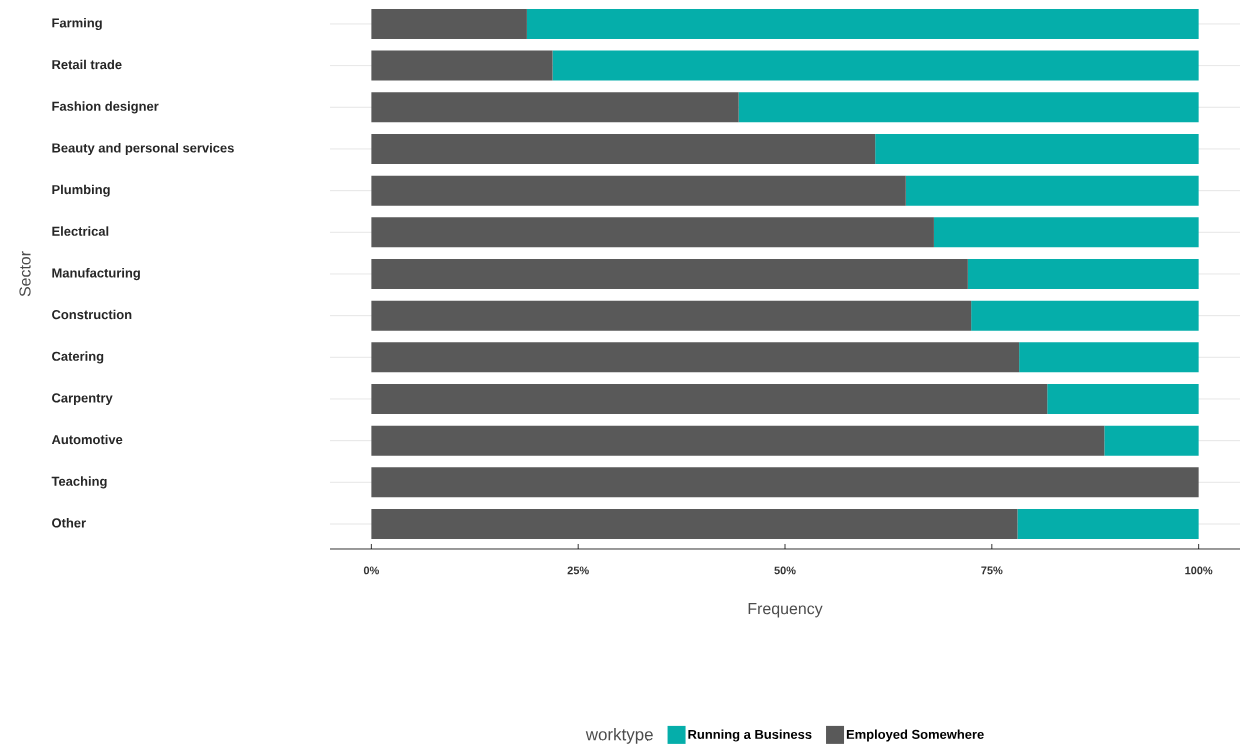 The height and width of the screenshot is (749, 1240). What do you see at coordinates (81, 190) in the screenshot?
I see `y-tick-label: Plumbing` at bounding box center [81, 190].